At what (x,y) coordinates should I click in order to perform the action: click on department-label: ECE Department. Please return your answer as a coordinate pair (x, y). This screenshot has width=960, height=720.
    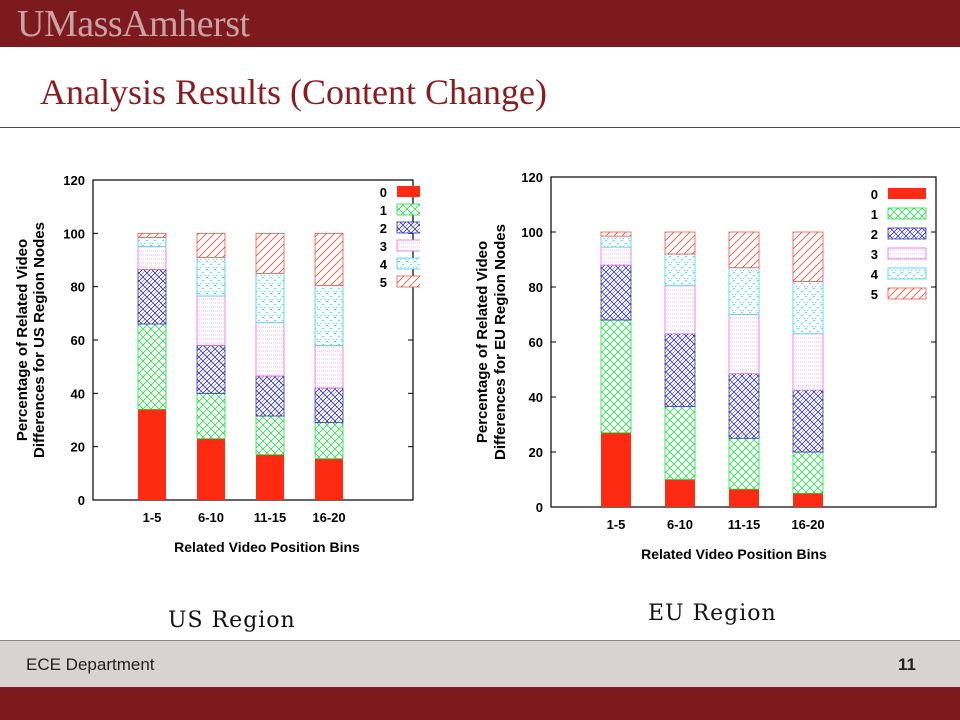
    Looking at the image, I should click on (90, 664).